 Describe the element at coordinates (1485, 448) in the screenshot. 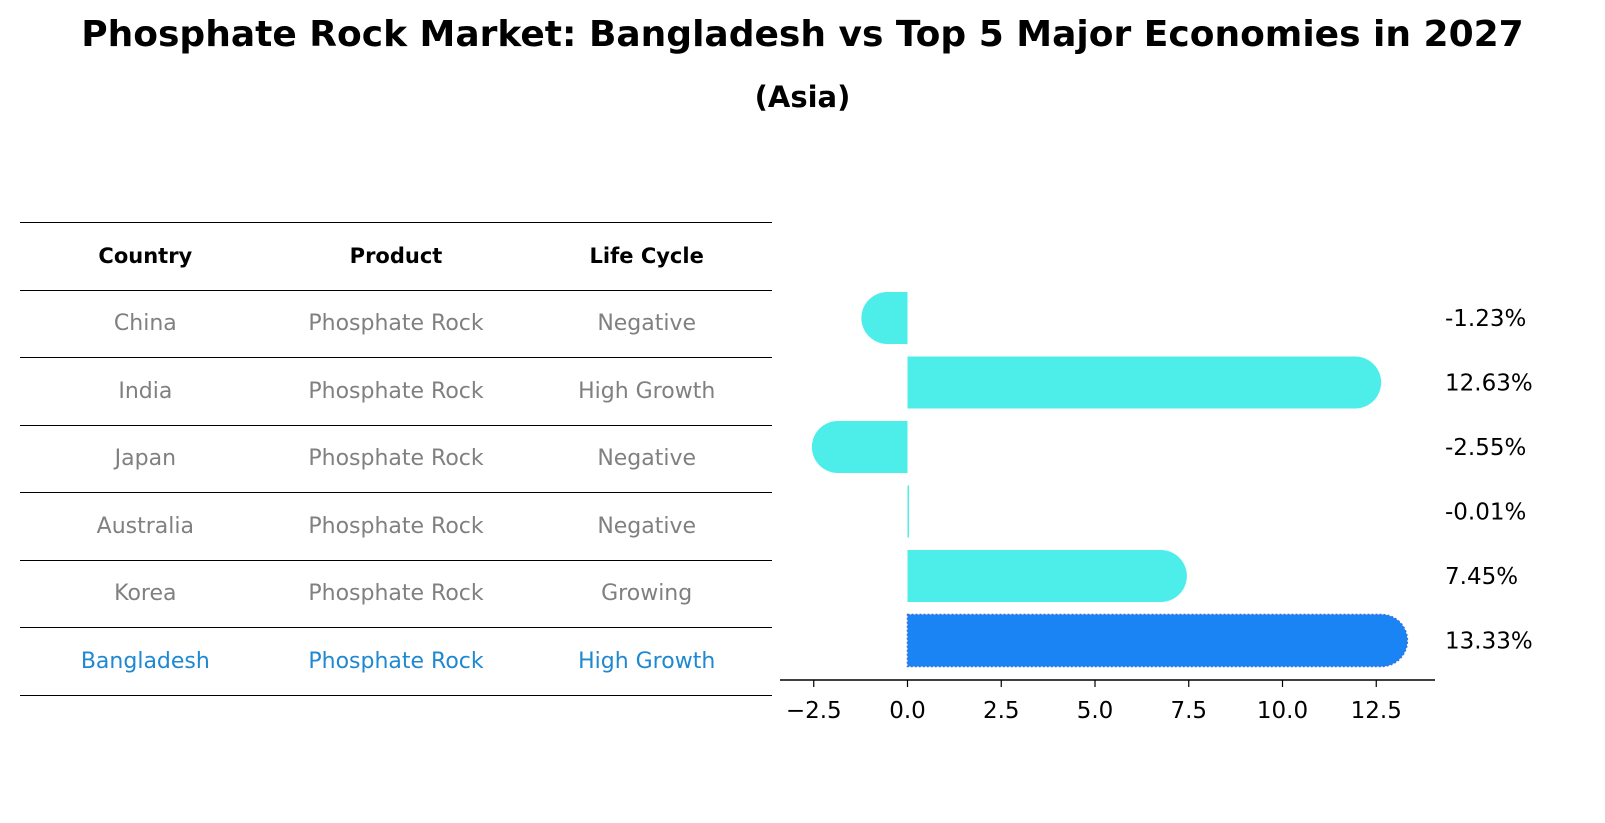

I see `value-label: -2.55%` at that location.